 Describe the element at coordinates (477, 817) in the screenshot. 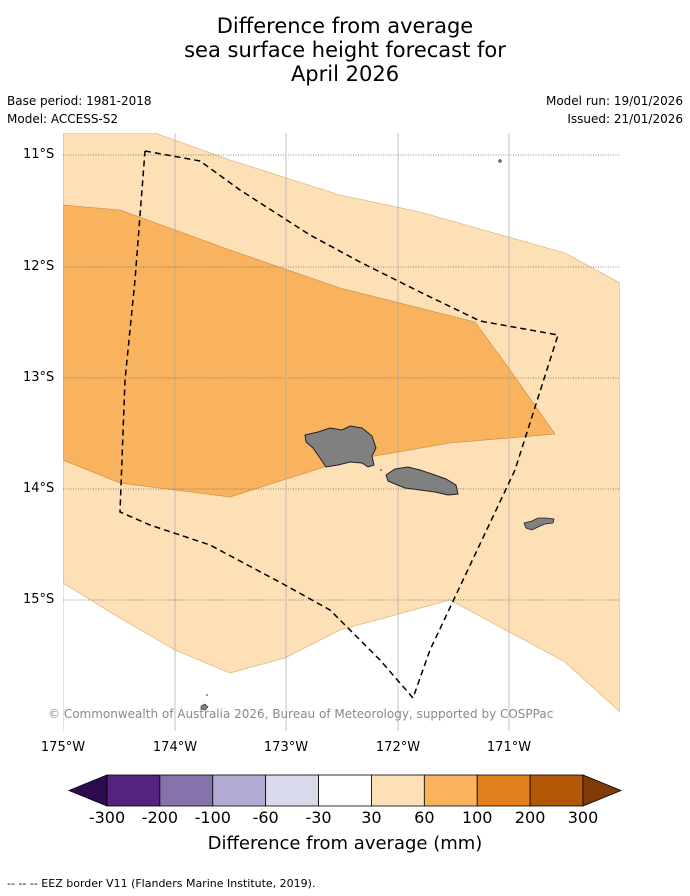

I see `colorbar-tick-label: 100` at that location.